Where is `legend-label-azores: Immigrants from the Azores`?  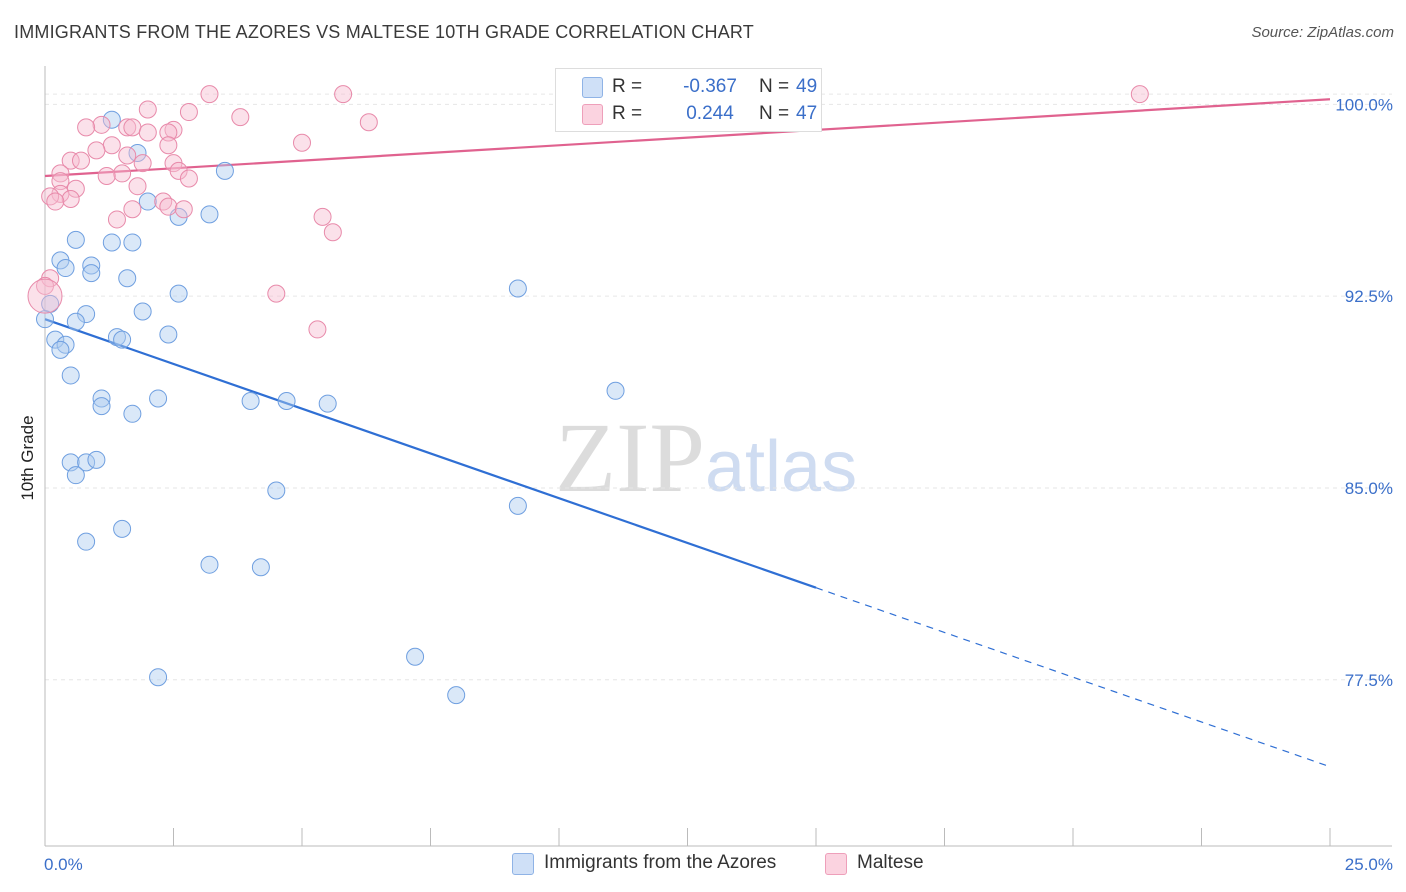
legend-label-azores: Immigrants from the Azores is located at coordinates (660, 862).